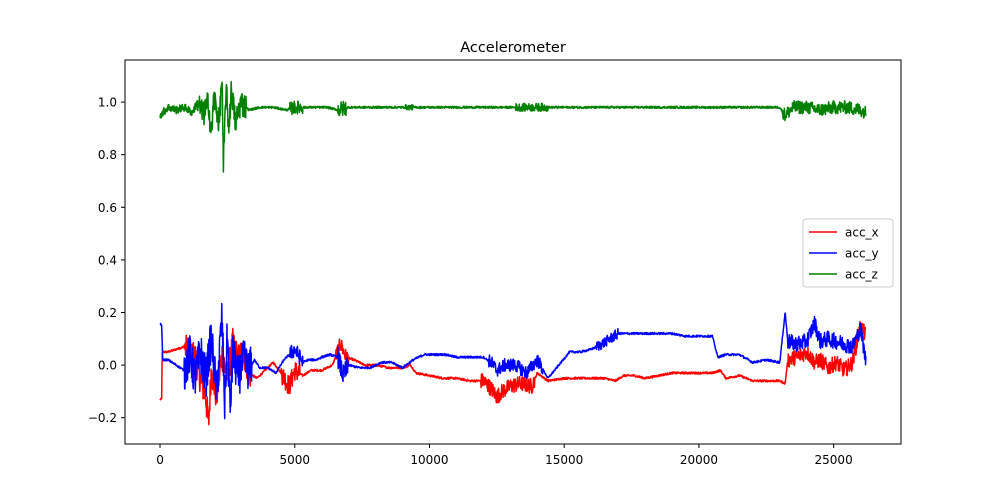 This screenshot has height=504, width=1000. Describe the element at coordinates (107, 313) in the screenshot. I see `y-tick-label: 0.2` at that location.